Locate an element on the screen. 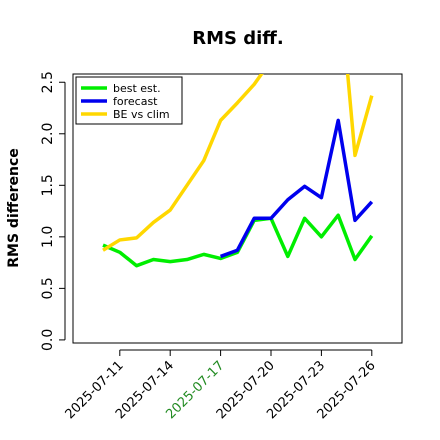 The width and height of the screenshot is (440, 440). y-tick-label: 0.0 is located at coordinates (48, 340).